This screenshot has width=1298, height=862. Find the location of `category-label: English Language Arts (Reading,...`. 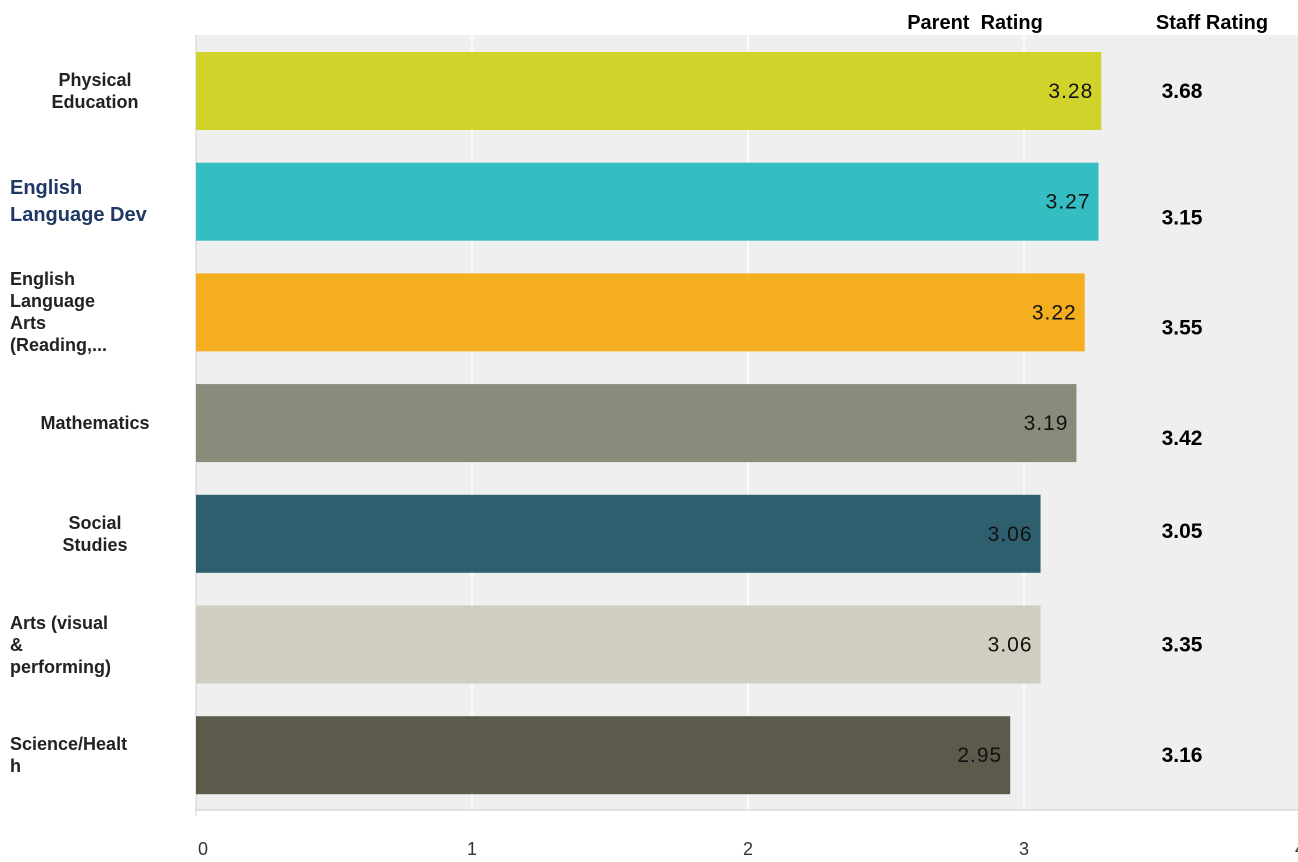

category-label: English Language Arts (Reading,... is located at coordinates (59, 312).